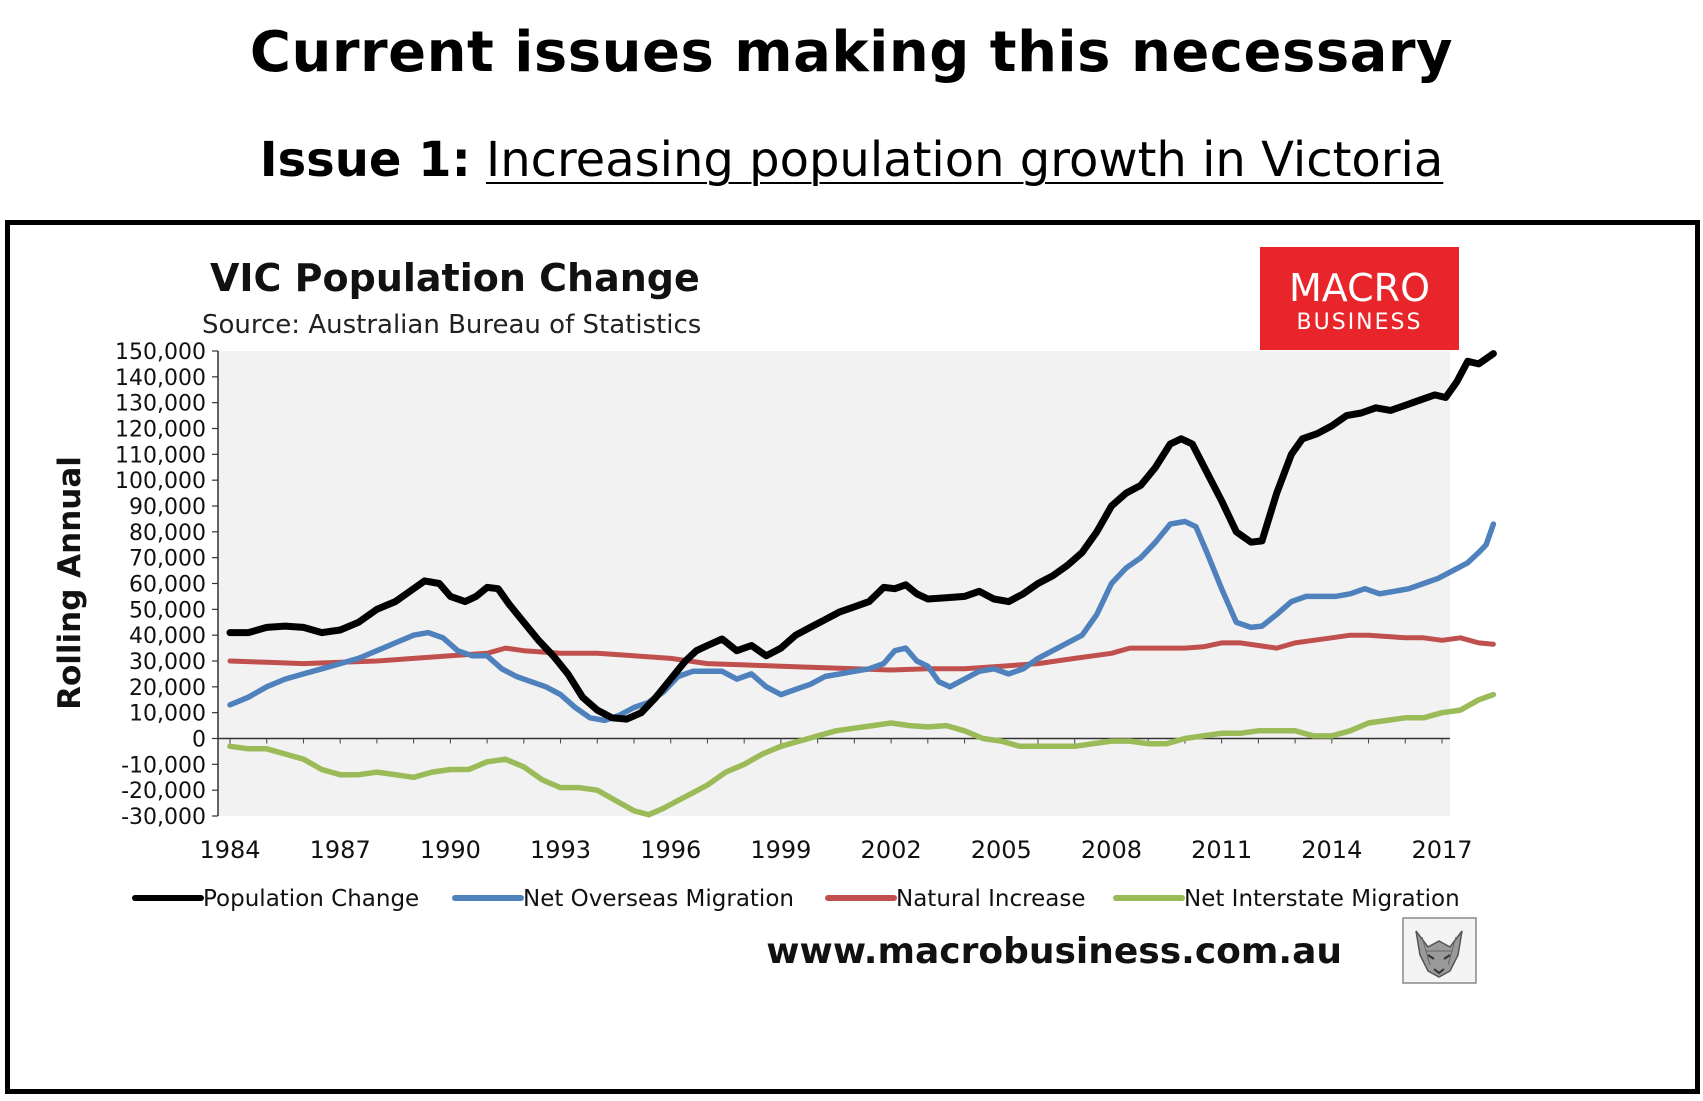  Describe the element at coordinates (160, 481) in the screenshot. I see `y-tick-label: 100,000` at that location.